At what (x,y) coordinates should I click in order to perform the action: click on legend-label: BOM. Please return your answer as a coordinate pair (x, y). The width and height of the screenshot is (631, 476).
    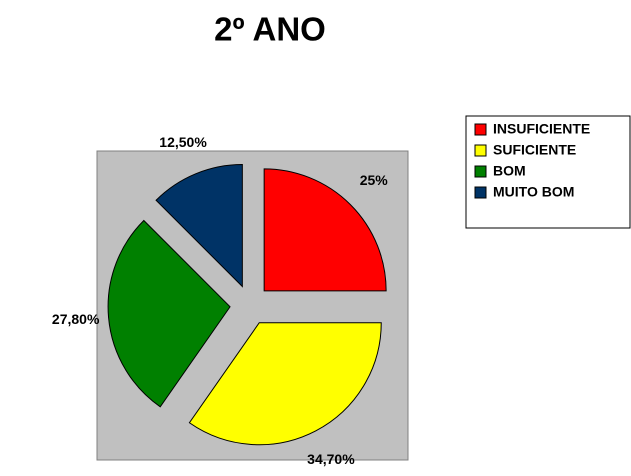
    Looking at the image, I should click on (509, 171).